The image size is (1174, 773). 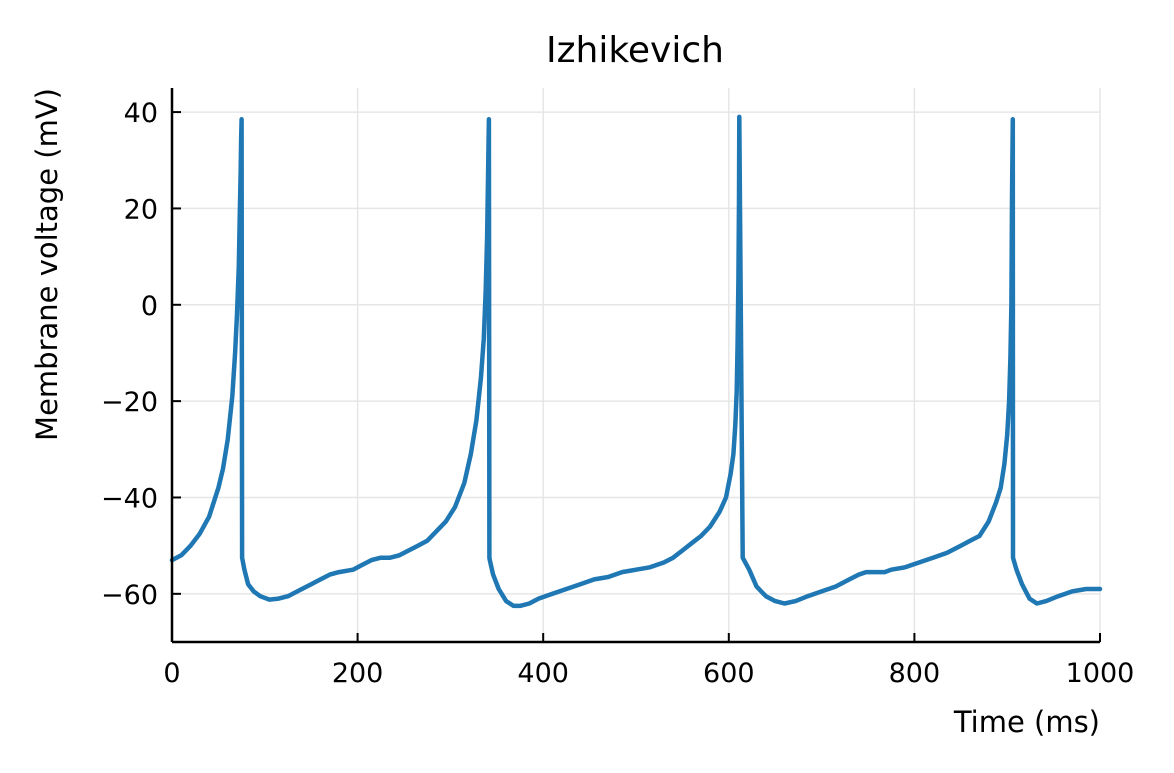 I want to click on x-axis-label: Time (ms), so click(x=1026, y=722).